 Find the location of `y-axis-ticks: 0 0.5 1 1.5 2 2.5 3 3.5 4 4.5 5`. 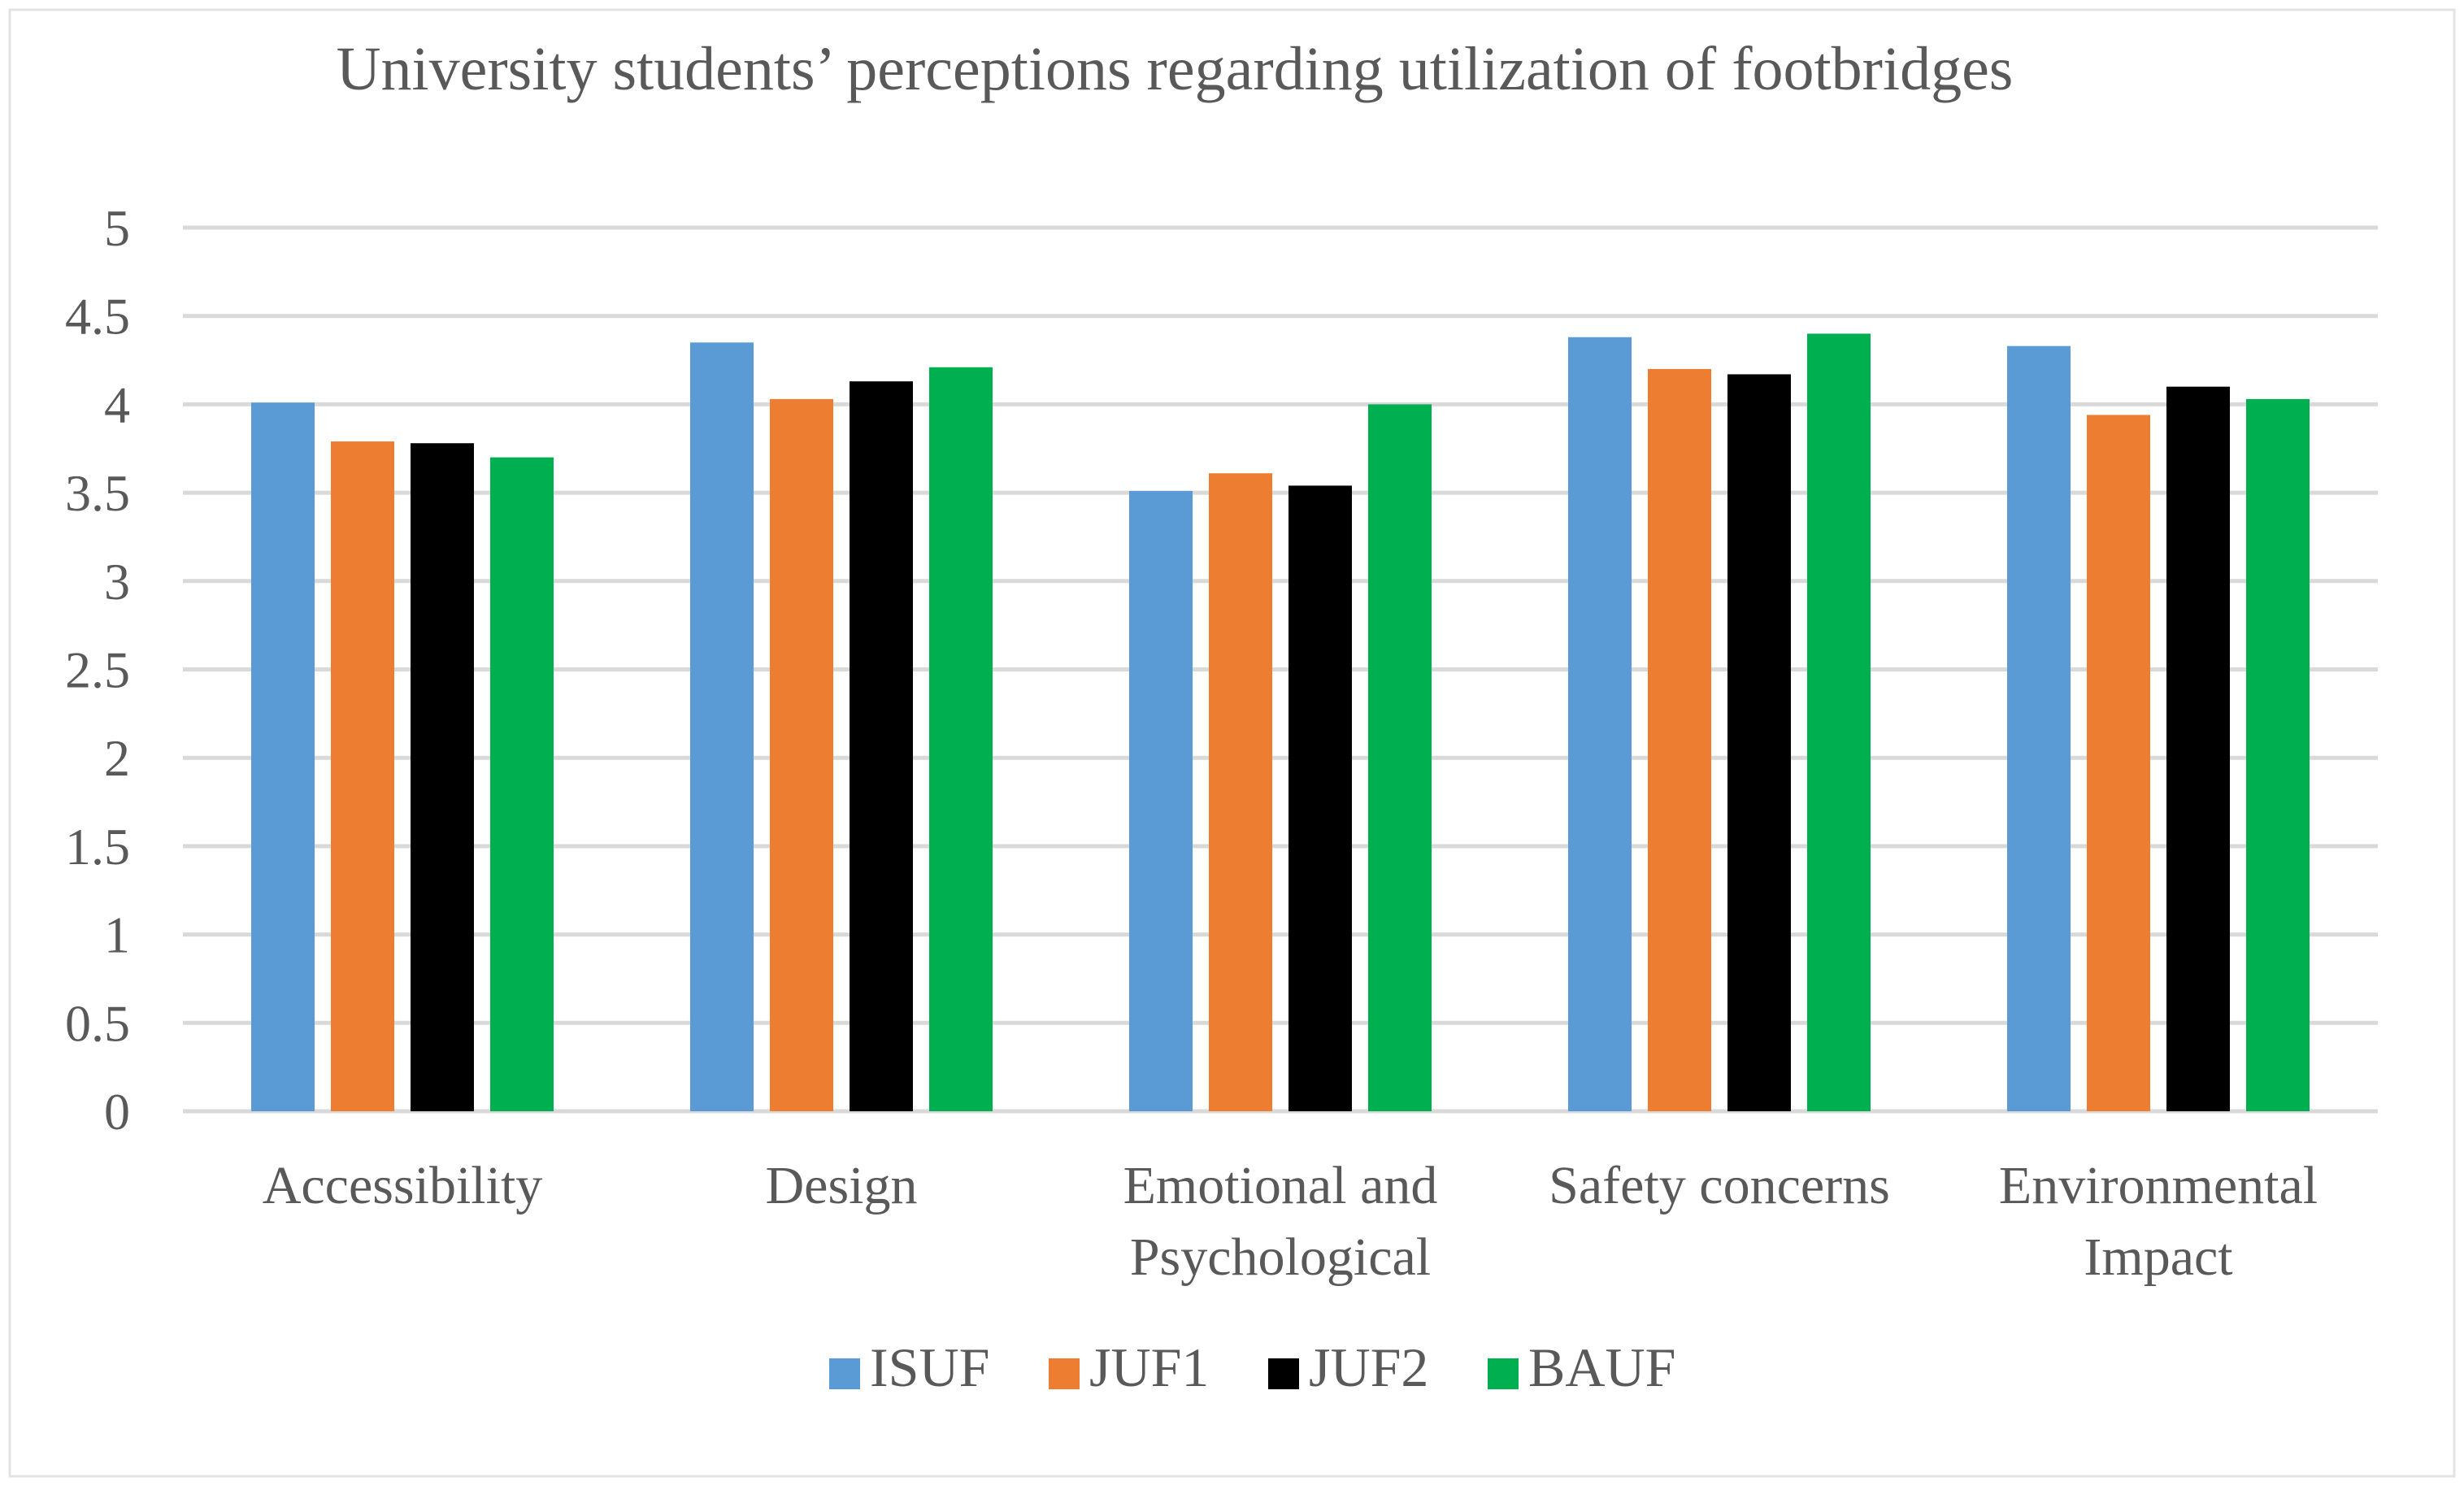

y-axis-ticks: 0 0.5 1 1.5 2 2.5 3 3.5 4 4.5 5 is located at coordinates (98, 670).